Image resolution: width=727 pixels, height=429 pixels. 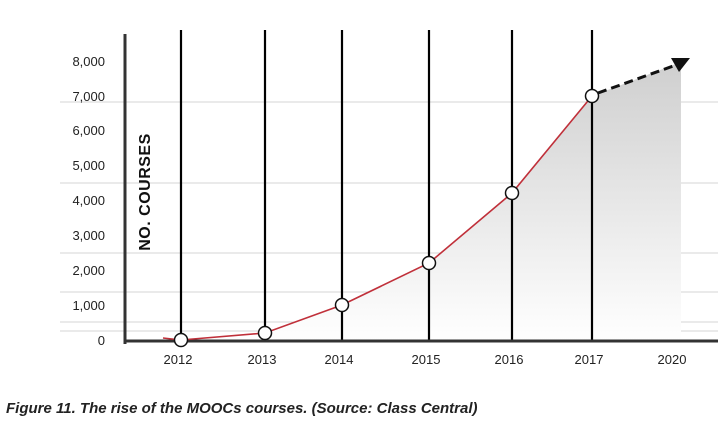 I want to click on y-tick-label: 6,000, so click(x=88, y=130).